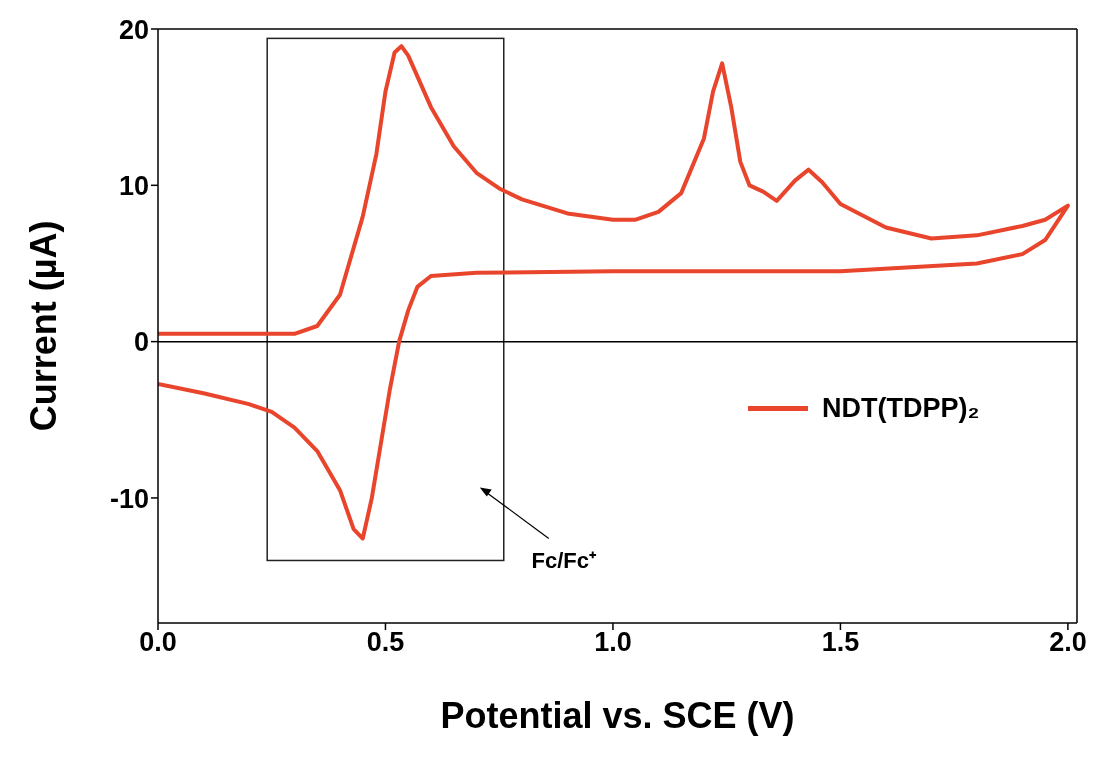  What do you see at coordinates (564, 561) in the screenshot?
I see `annotation: Fc/Fc⁺` at bounding box center [564, 561].